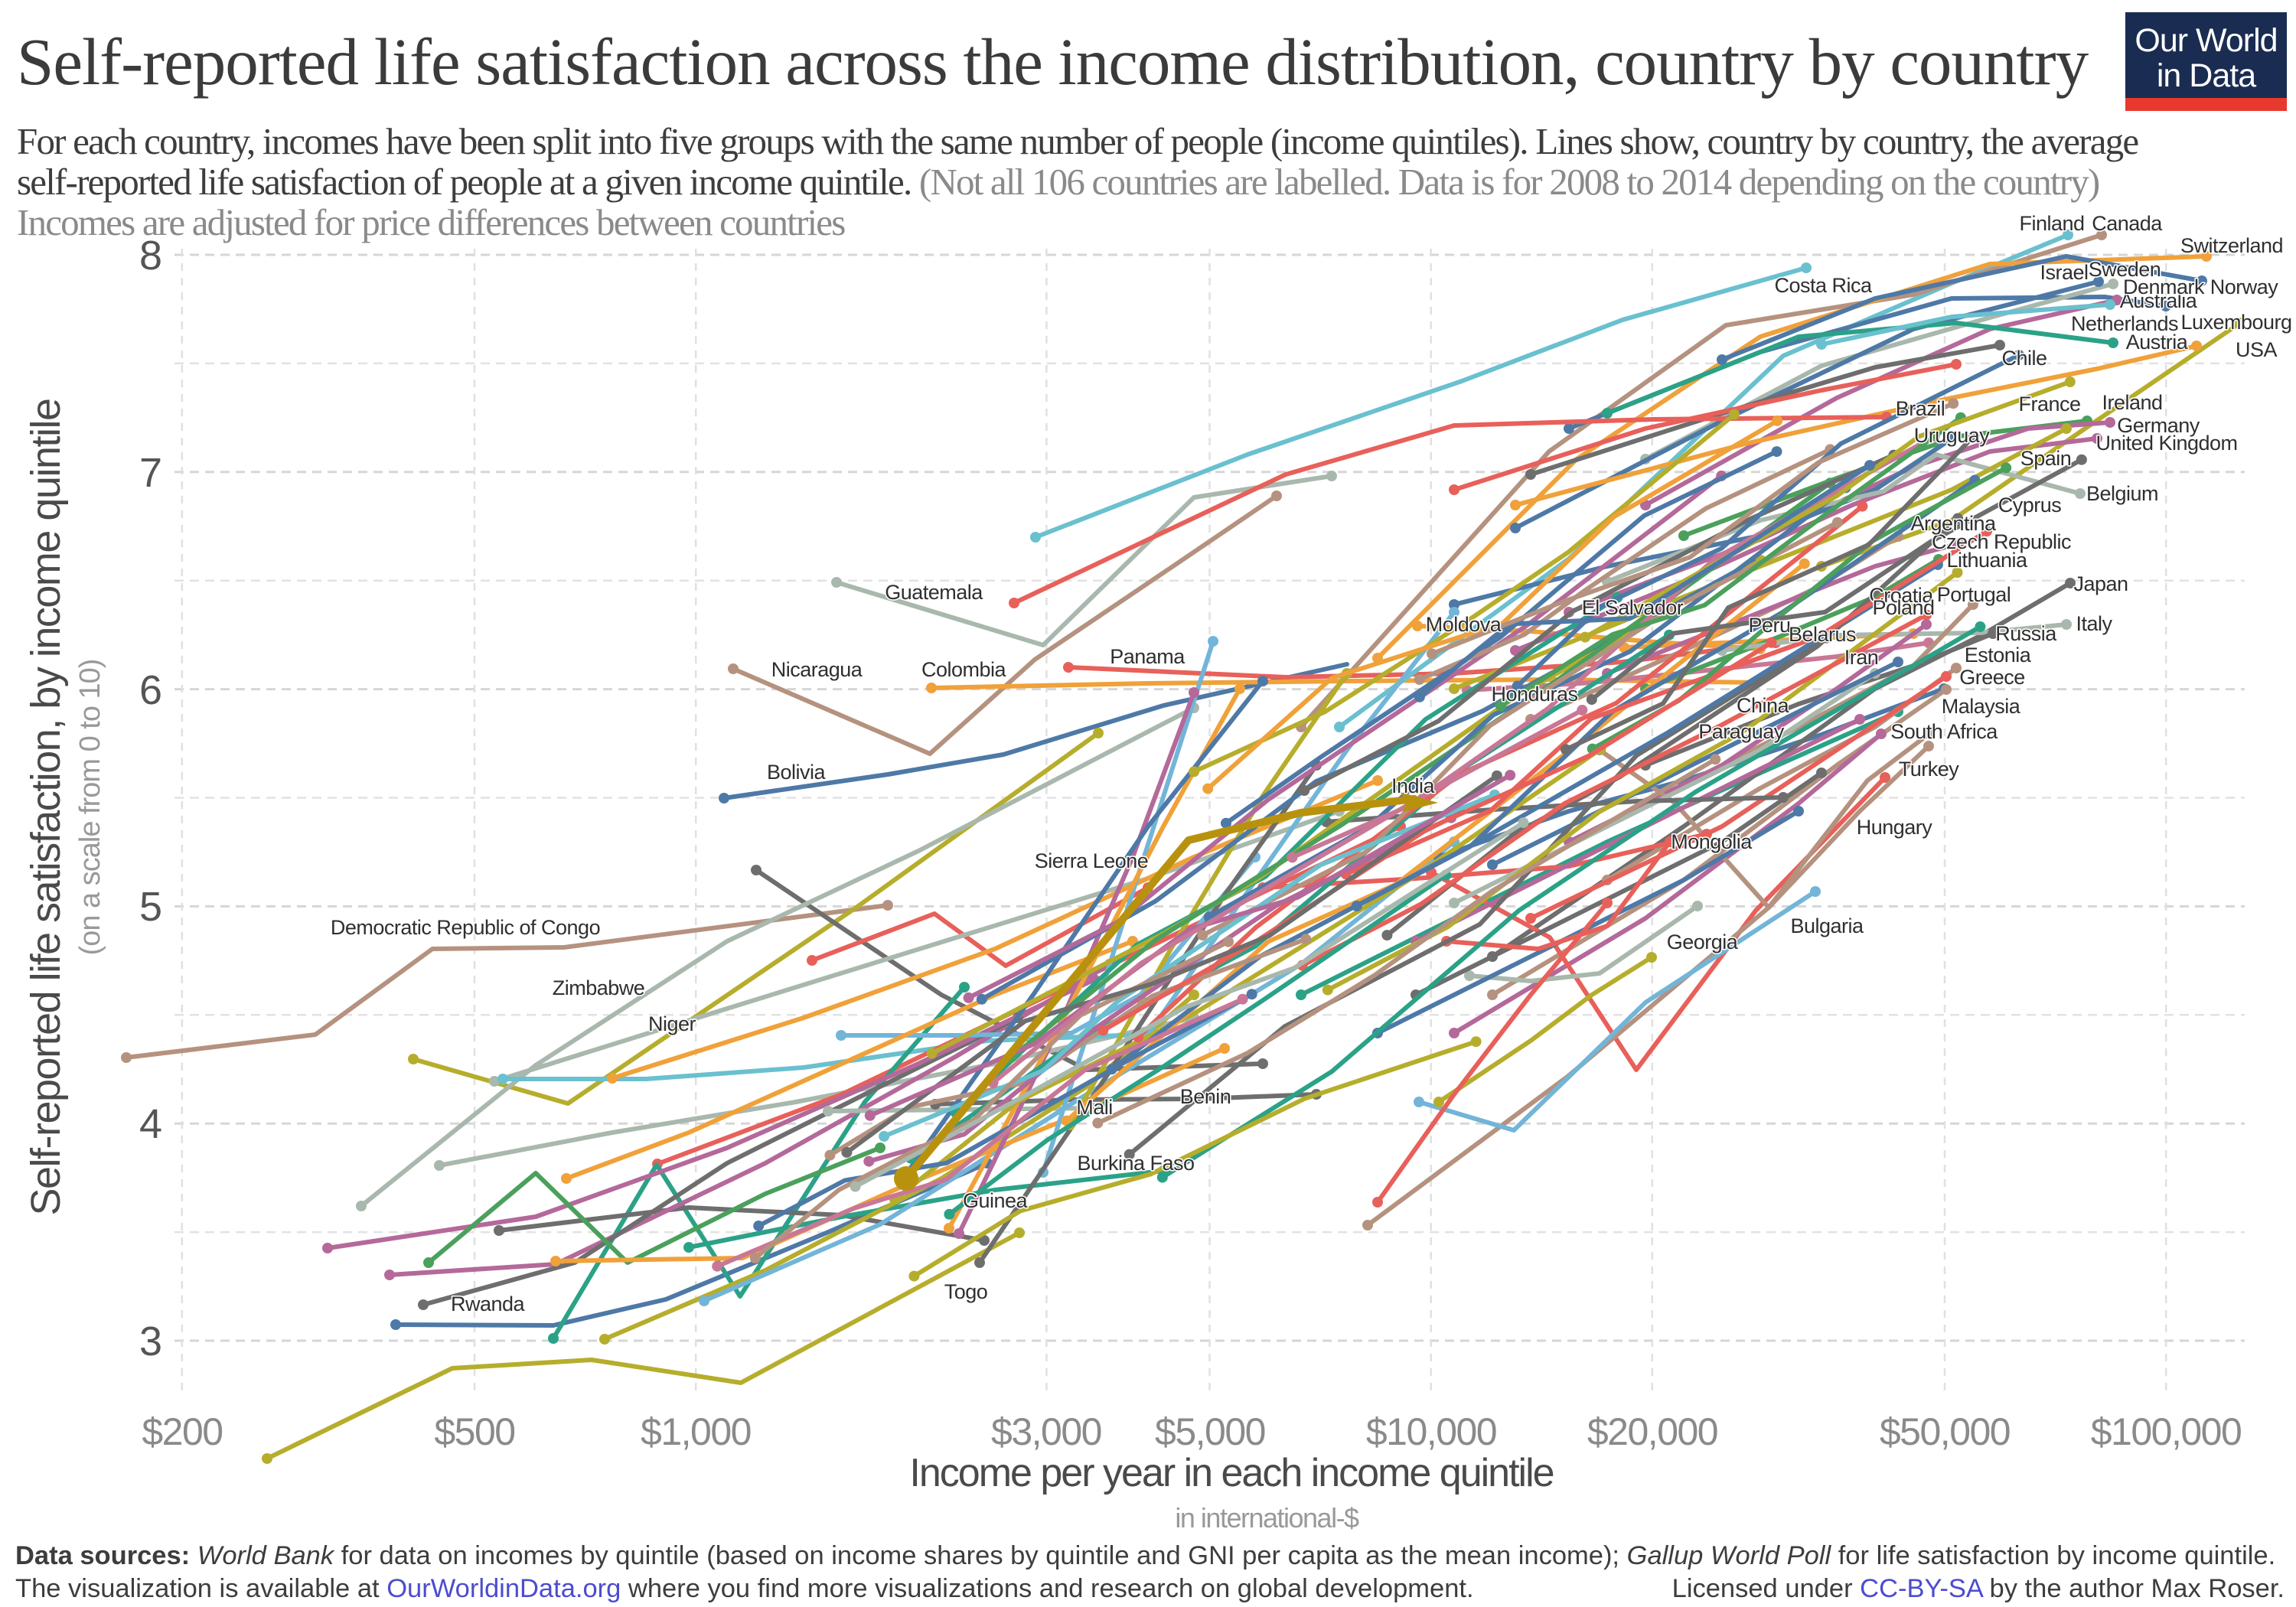  I want to click on svg-text: $100,000, so click(2166, 1432).